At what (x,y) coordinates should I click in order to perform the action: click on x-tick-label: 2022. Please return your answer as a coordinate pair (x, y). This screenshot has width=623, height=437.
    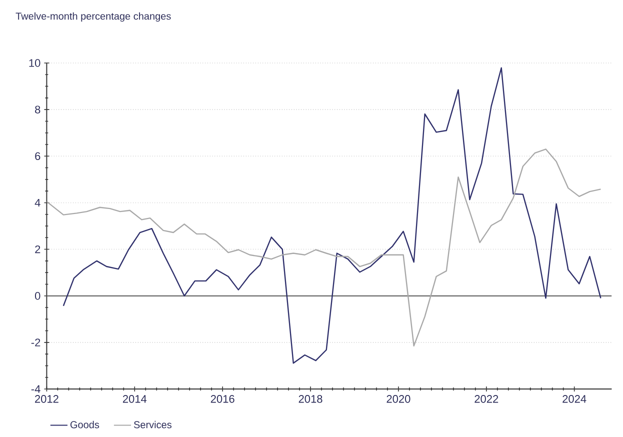
    Looking at the image, I should click on (486, 399).